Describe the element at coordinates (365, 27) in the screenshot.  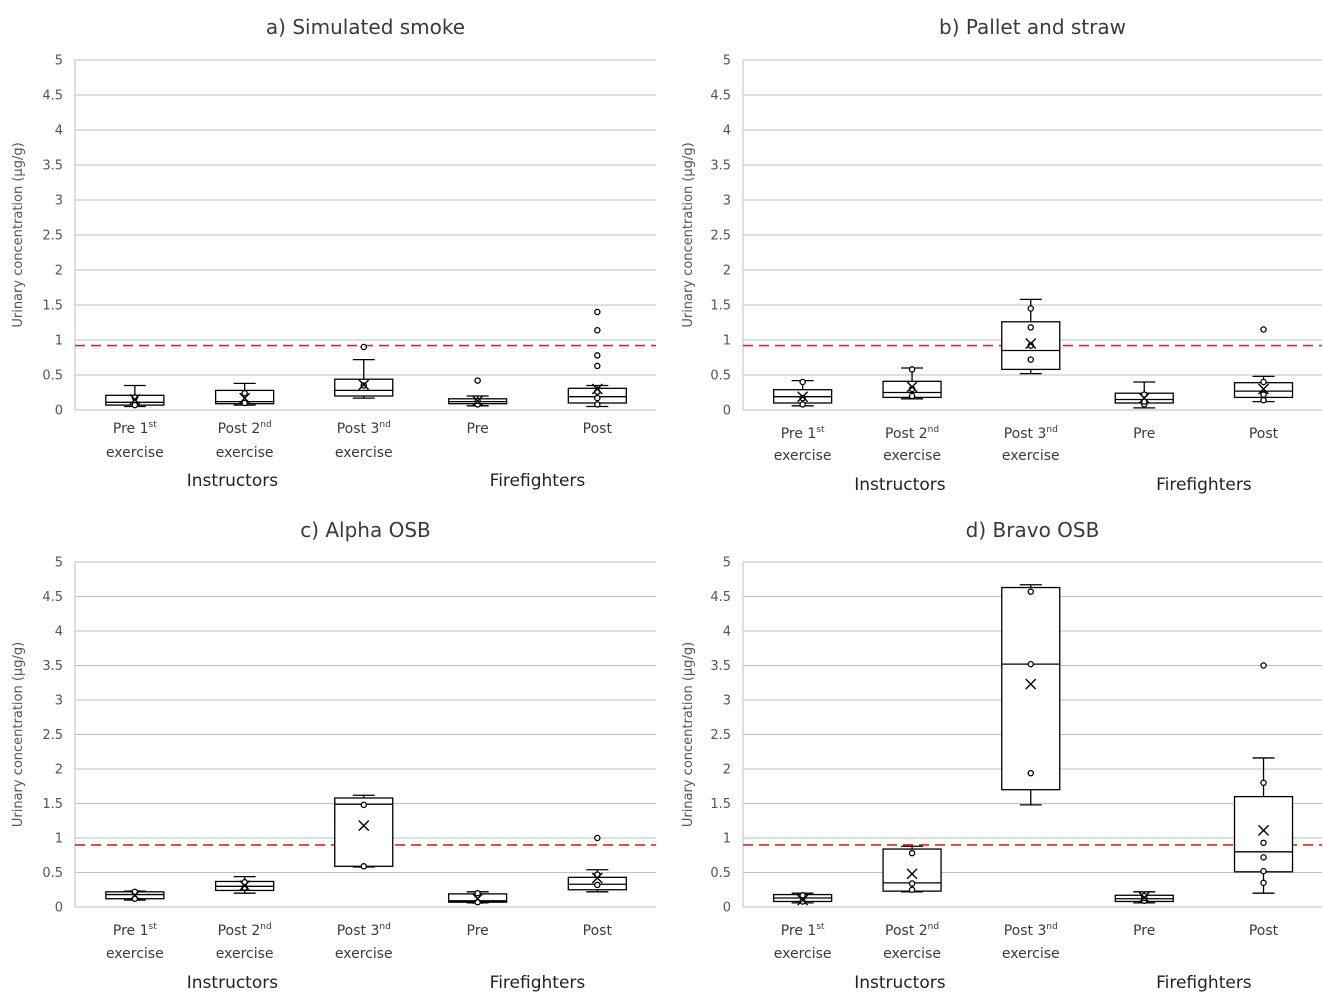
I see `chart-title: a) Simulated smoke` at that location.